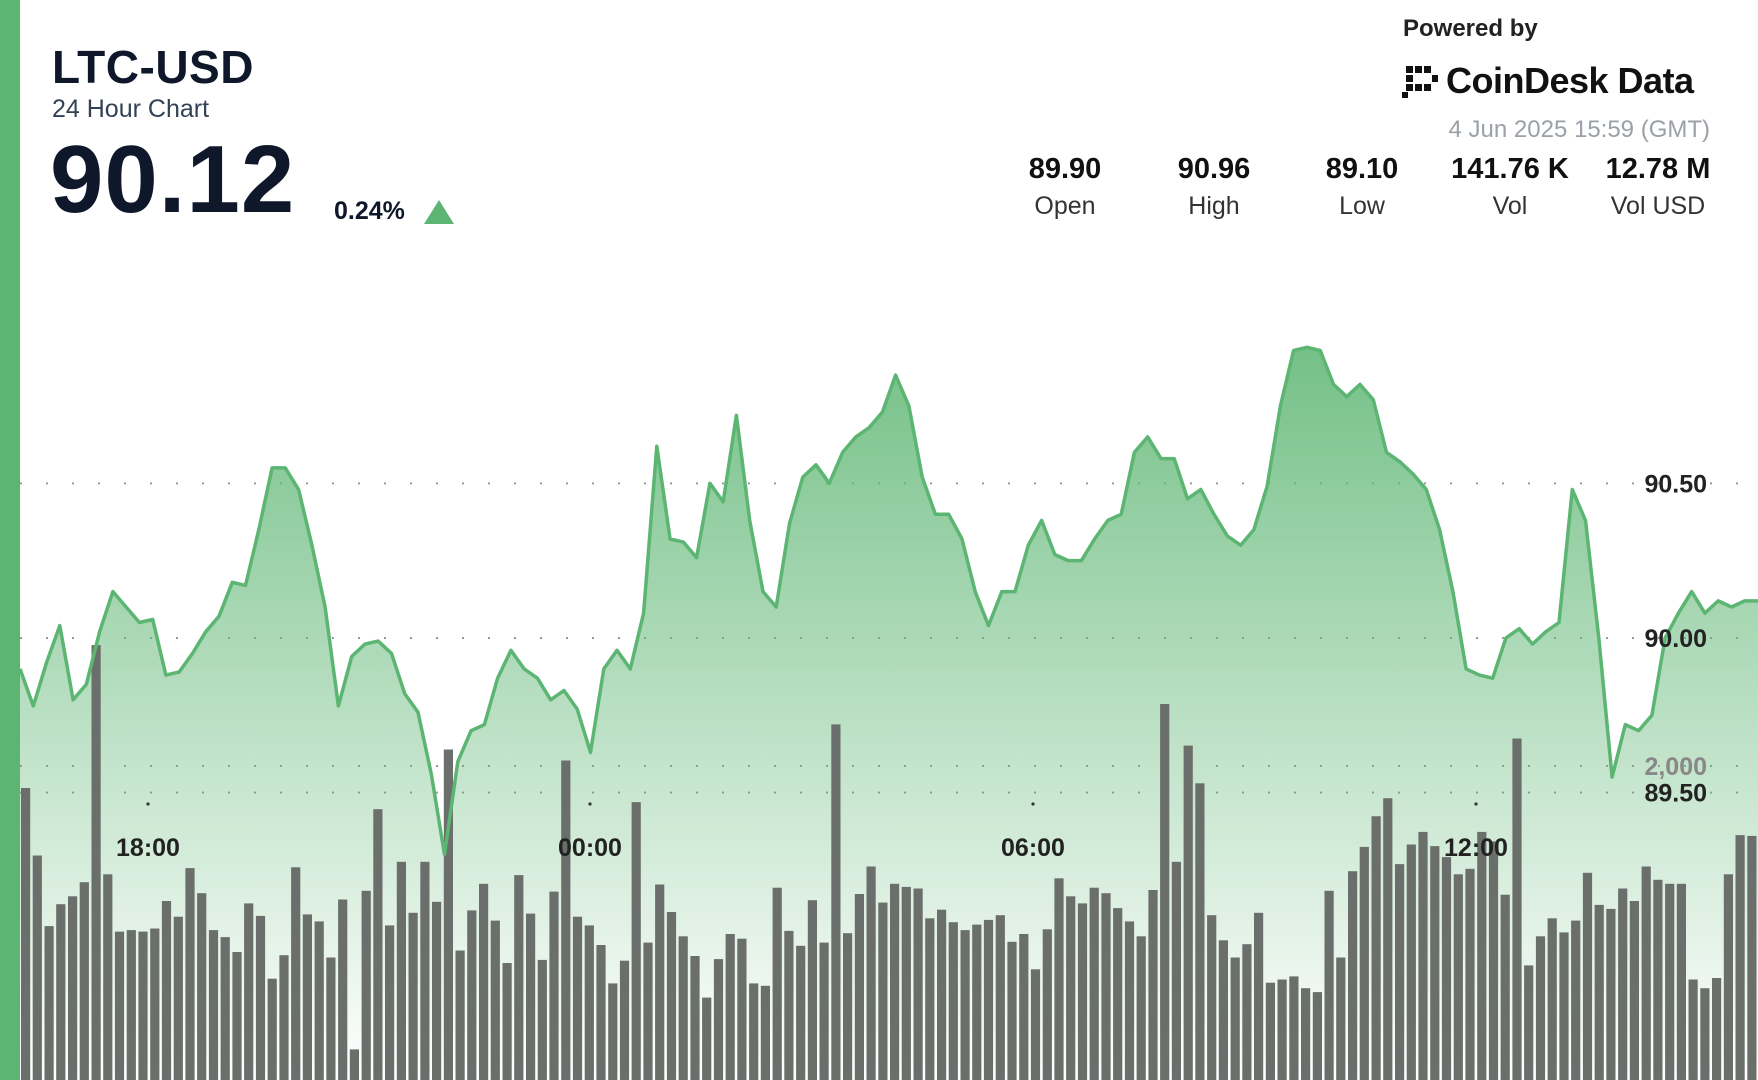 Image resolution: width=1758 pixels, height=1080 pixels. I want to click on triangle-up-icon, so click(439, 212).